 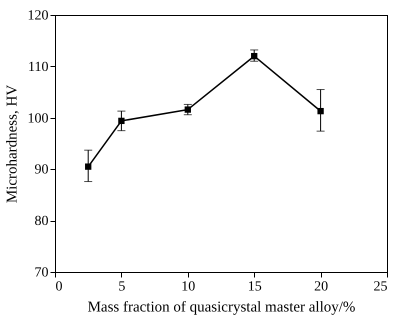 What do you see at coordinates (41, 273) in the screenshot?
I see `y-tick-label: 70` at bounding box center [41, 273].